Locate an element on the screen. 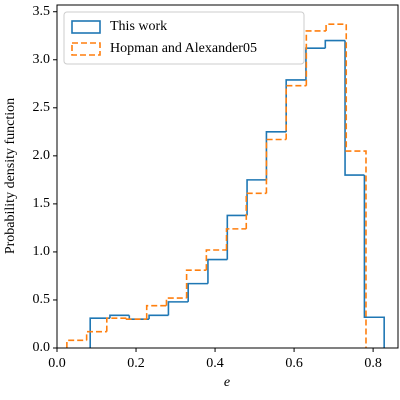  x-tick-label: 0.4 is located at coordinates (215, 363).